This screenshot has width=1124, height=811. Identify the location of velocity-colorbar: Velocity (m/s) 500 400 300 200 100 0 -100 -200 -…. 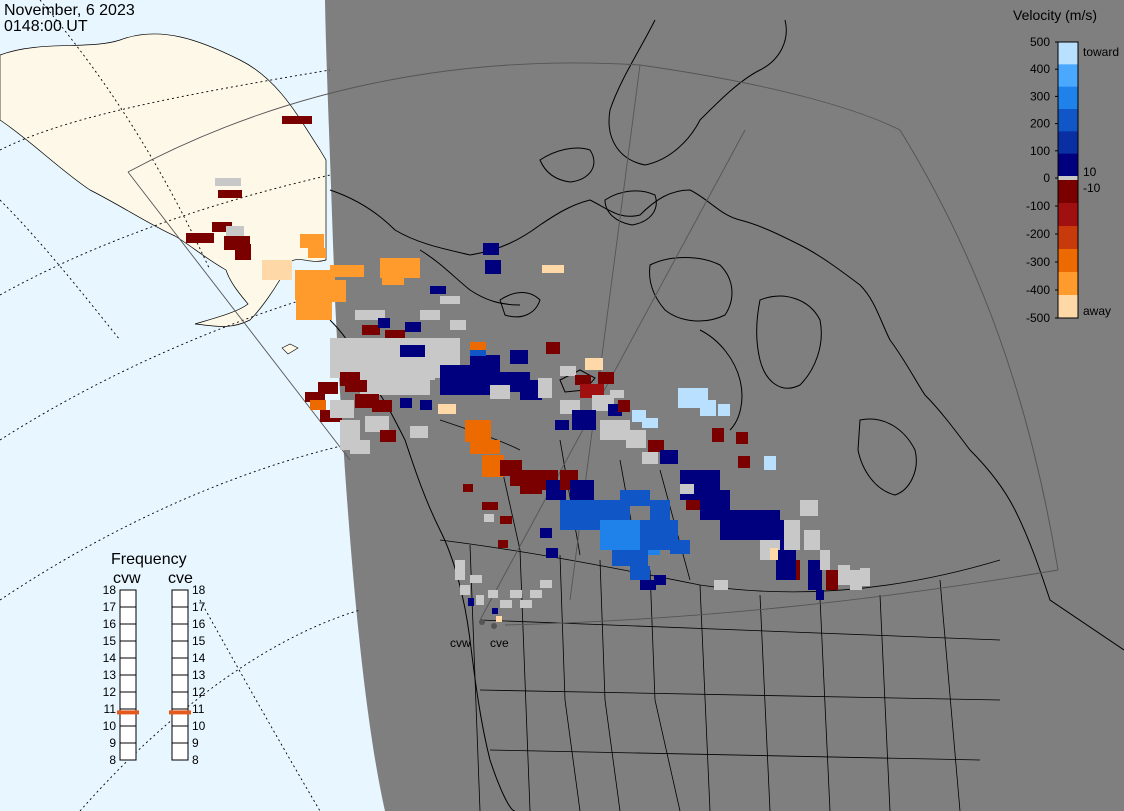
(1066, 166).